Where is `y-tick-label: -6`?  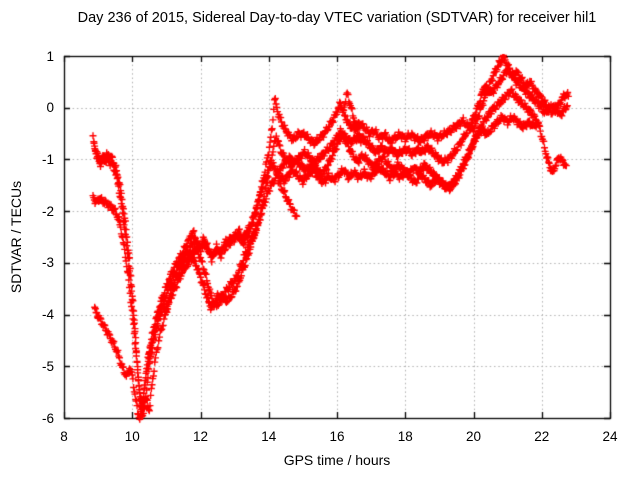 y-tick-label: -6 is located at coordinates (47, 418).